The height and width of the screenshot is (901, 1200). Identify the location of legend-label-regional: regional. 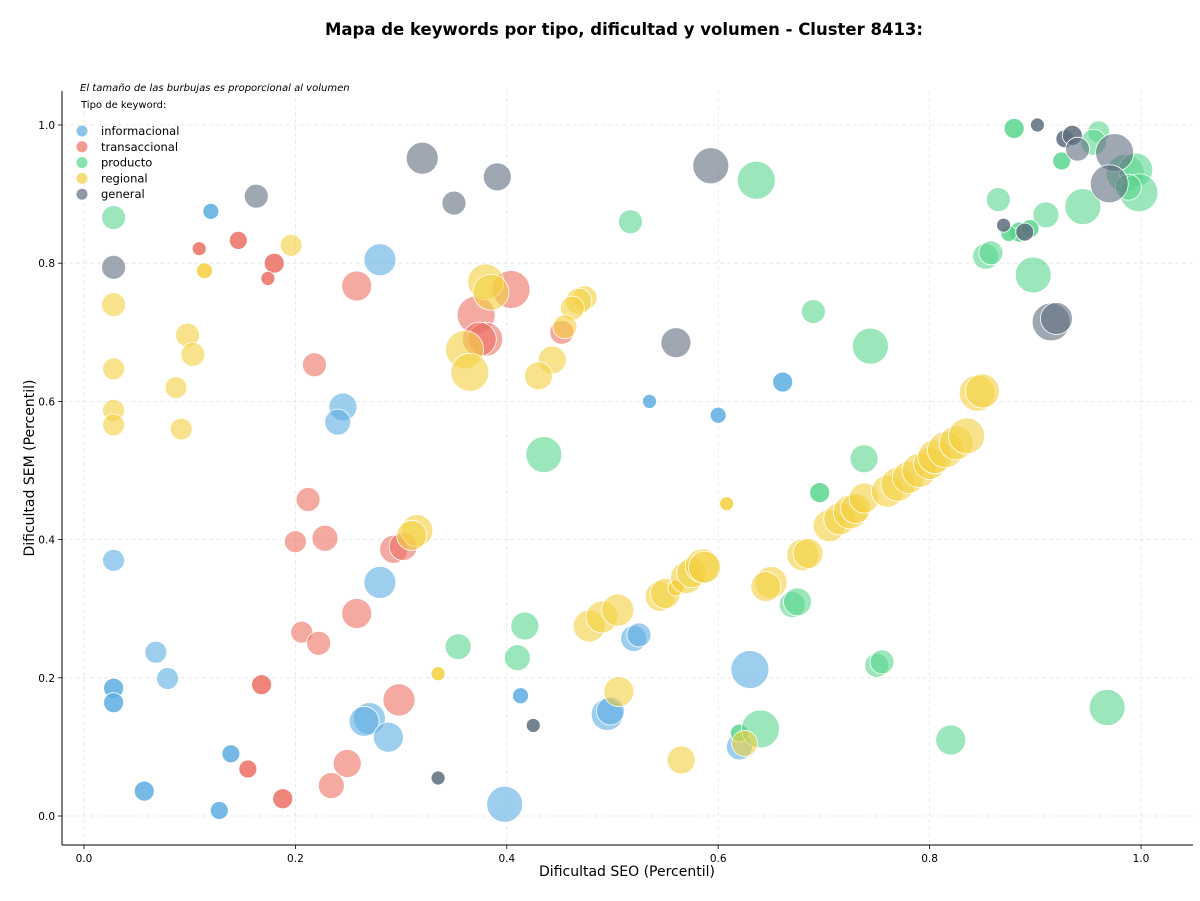
(124, 178).